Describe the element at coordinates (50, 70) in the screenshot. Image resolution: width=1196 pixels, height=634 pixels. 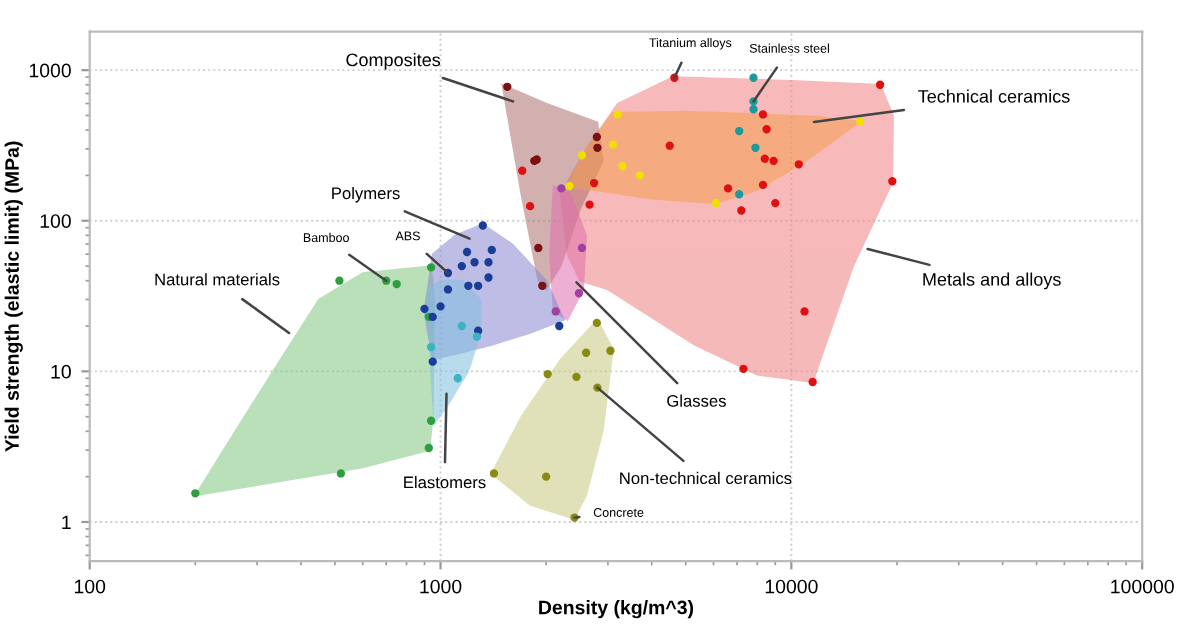
I see `y-tick-label: 1000` at that location.